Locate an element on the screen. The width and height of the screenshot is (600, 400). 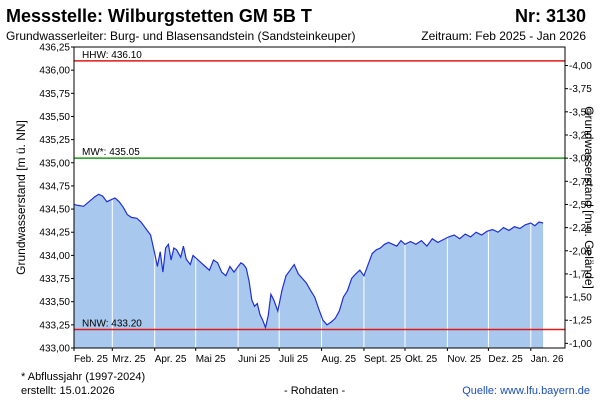
created-date: erstellt: 15.01.2026 is located at coordinates (68, 391).